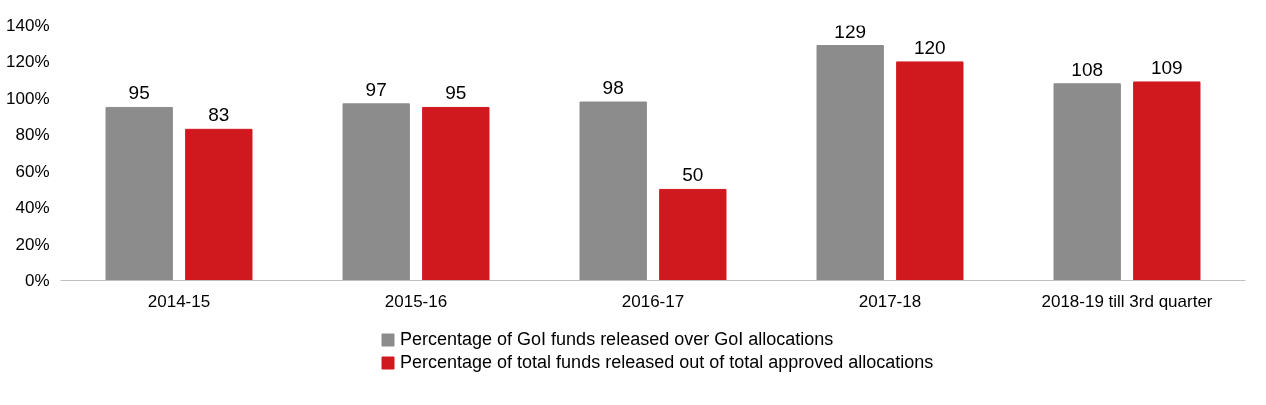  I want to click on x-tick-label: 2016-17, so click(653, 301).